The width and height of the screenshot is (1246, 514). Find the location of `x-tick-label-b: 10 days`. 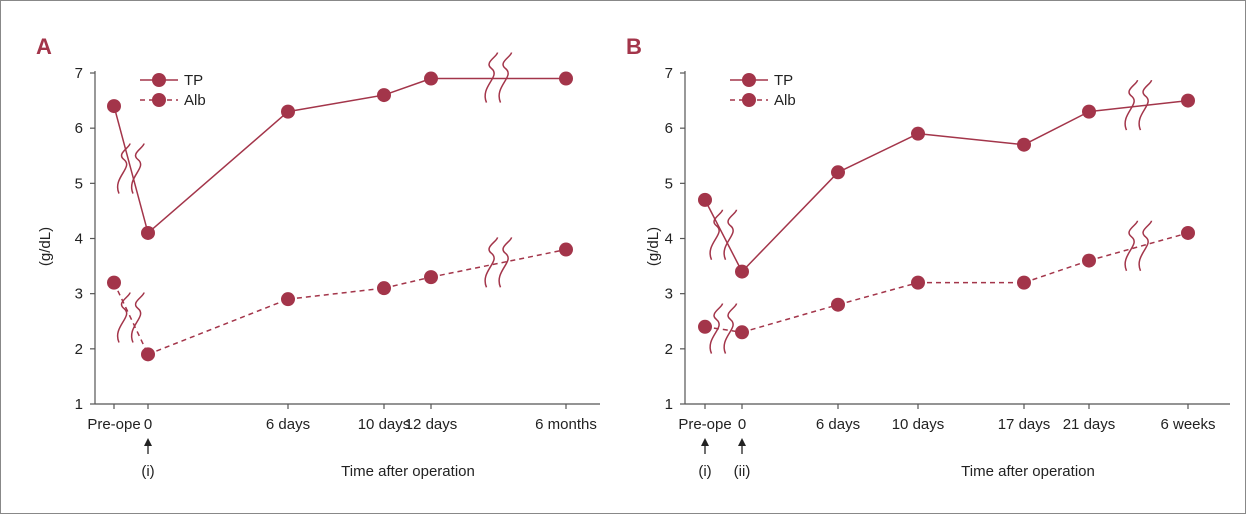

x-tick-label-b: 10 days is located at coordinates (918, 424).